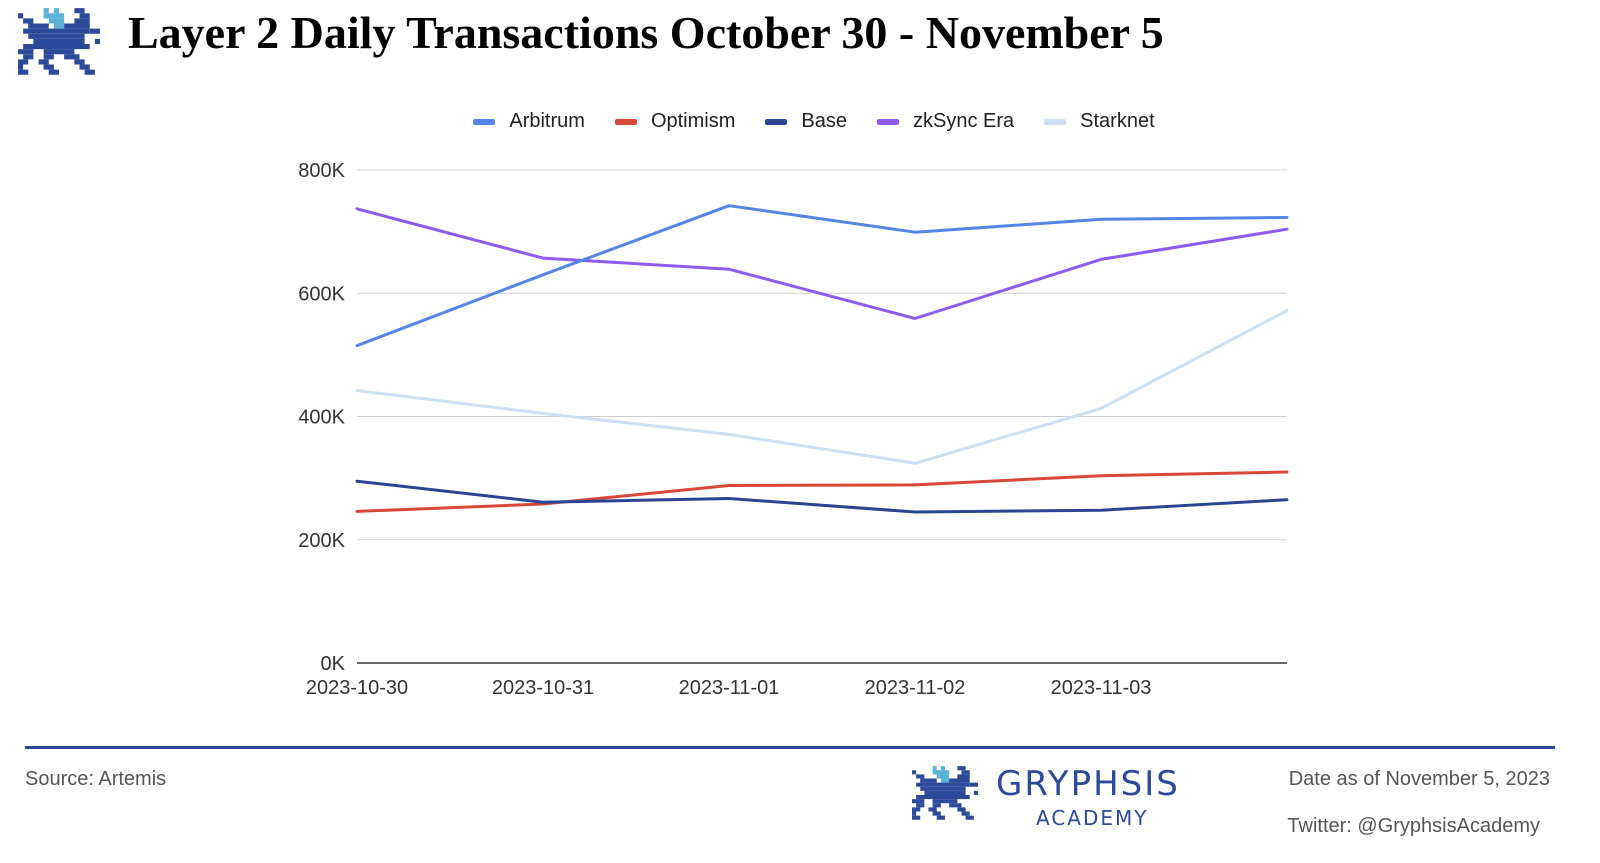  I want to click on brand-block: GRYPHSIS ACADEMY, so click(1062, 797).